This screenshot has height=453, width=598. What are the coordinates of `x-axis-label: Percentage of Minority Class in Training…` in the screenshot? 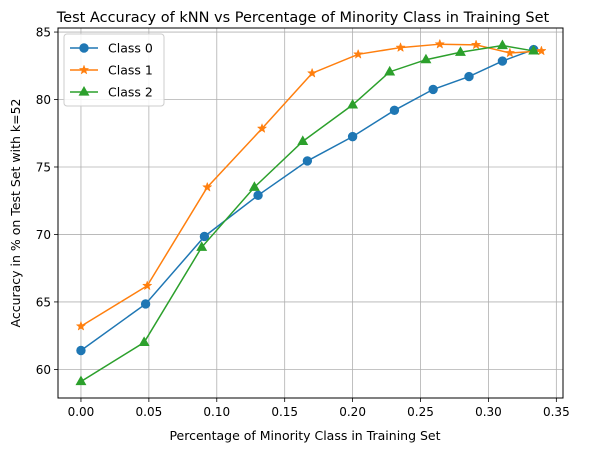 It's located at (304, 435).